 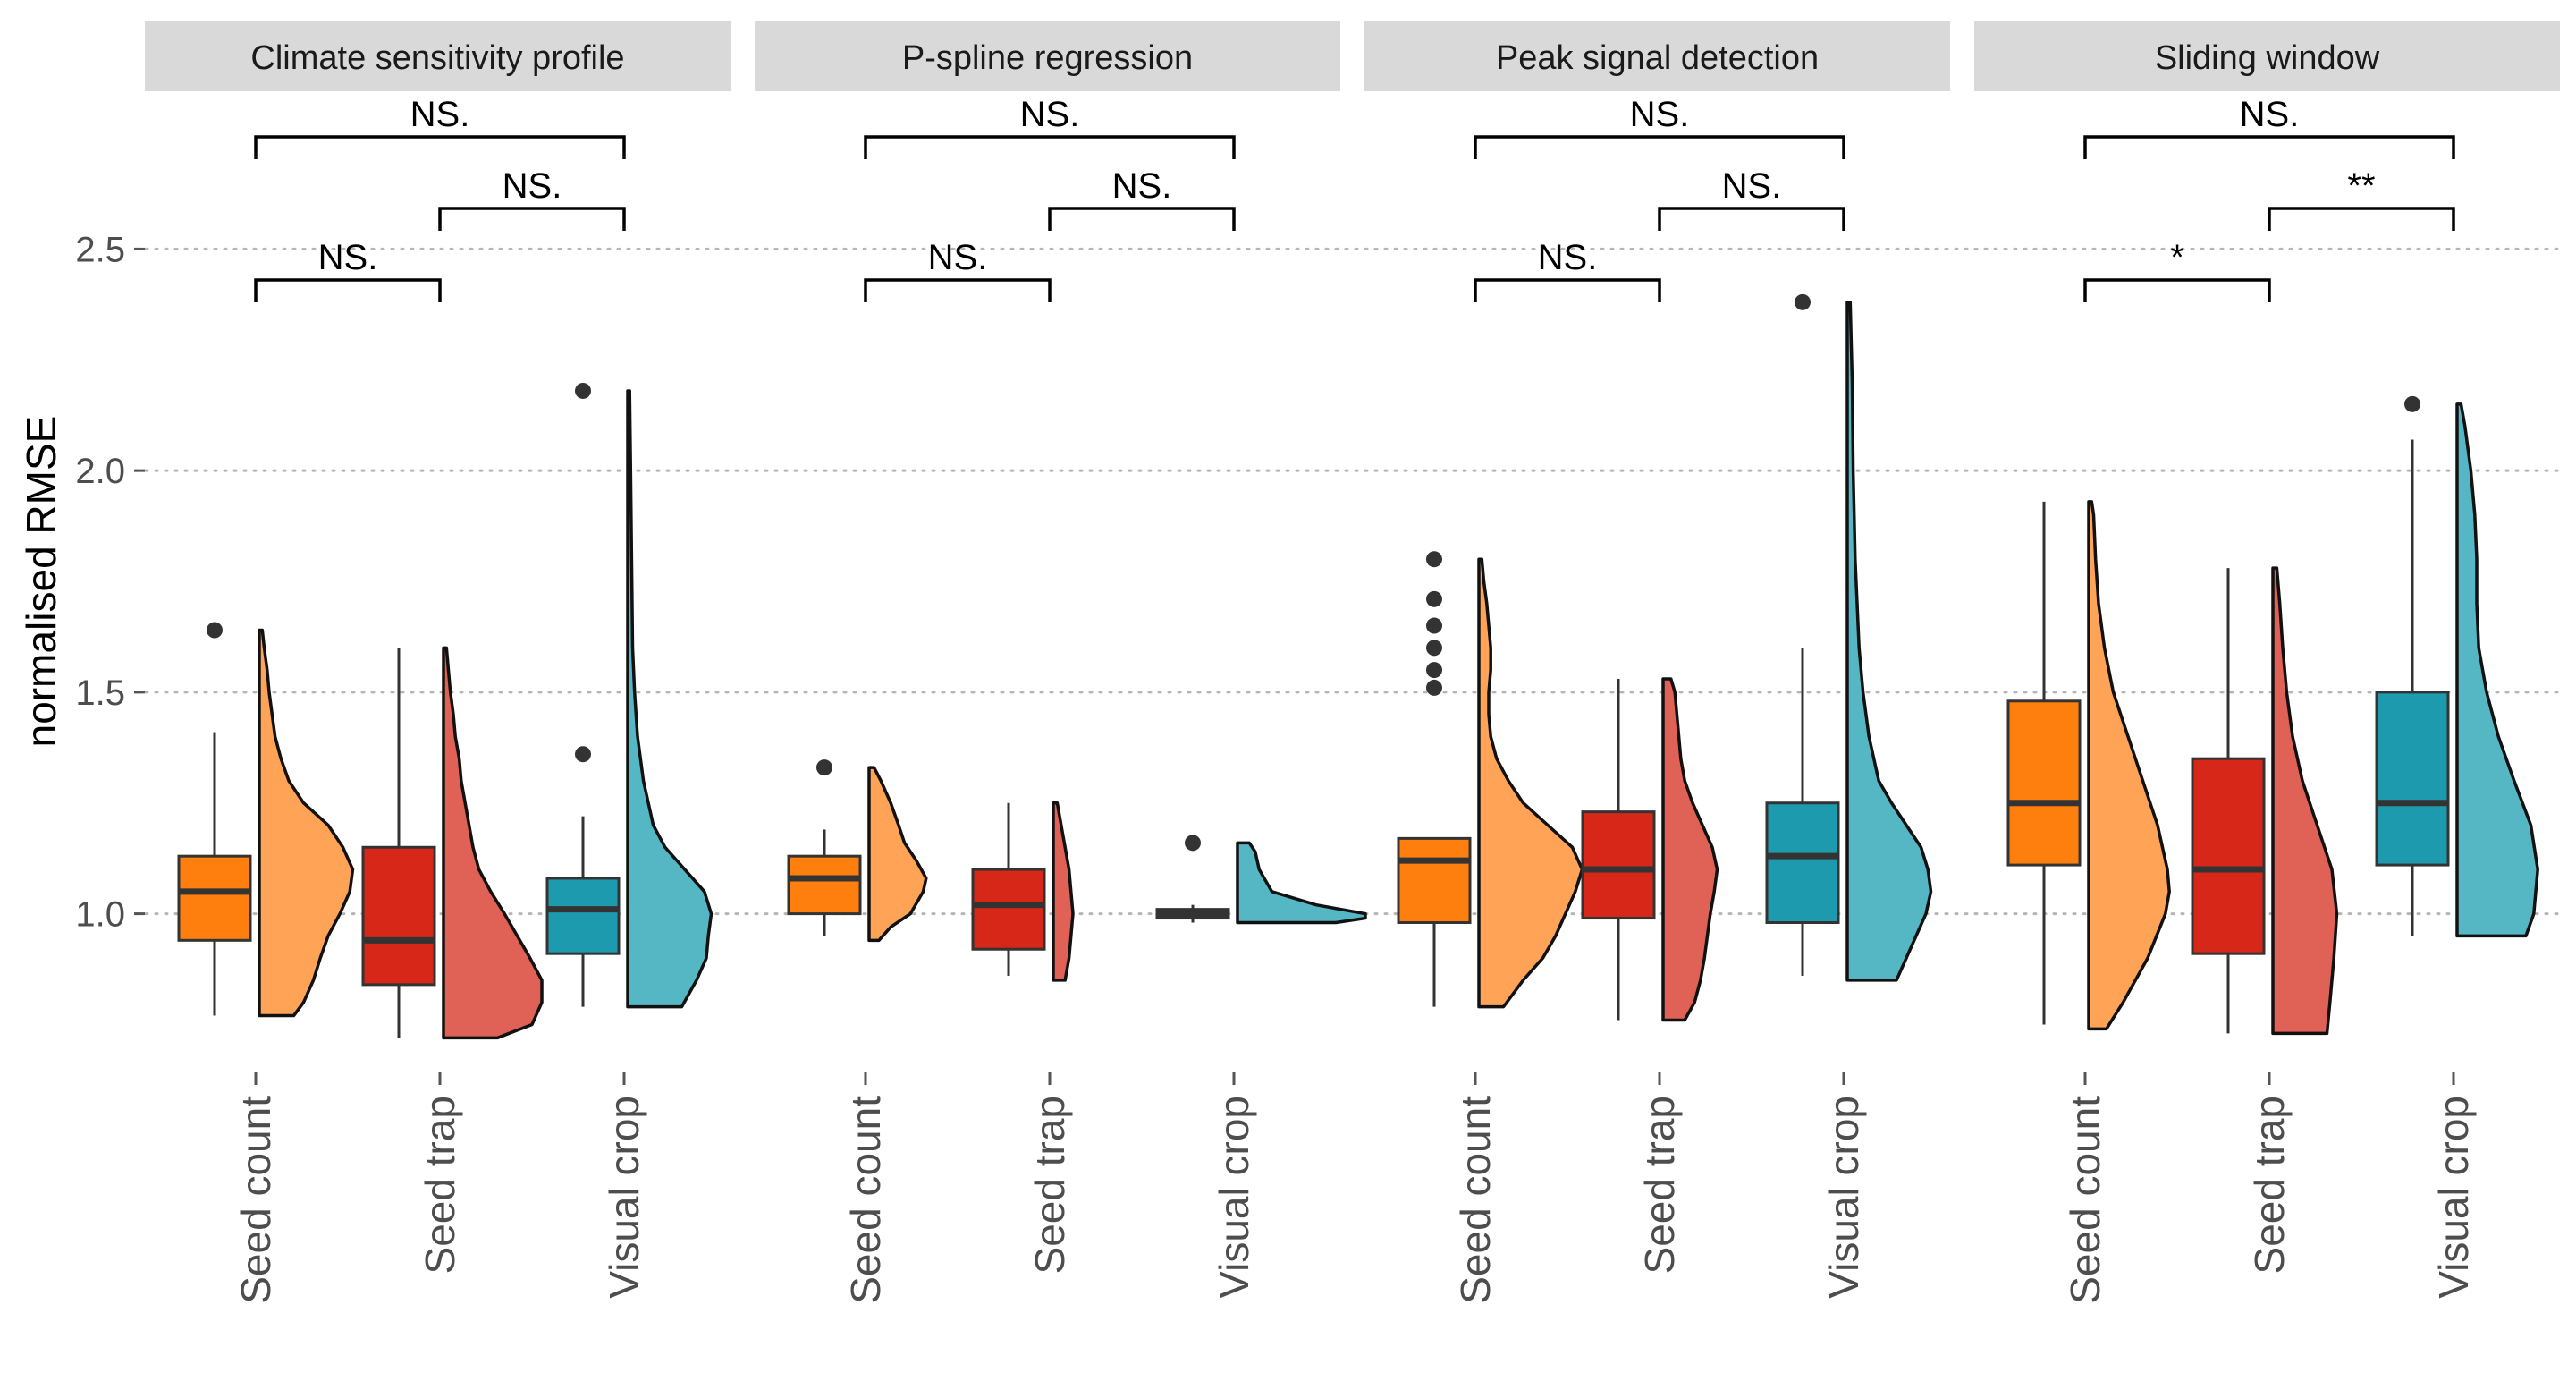 What do you see at coordinates (2177, 257) in the screenshot?
I see `significance-label: *` at bounding box center [2177, 257].